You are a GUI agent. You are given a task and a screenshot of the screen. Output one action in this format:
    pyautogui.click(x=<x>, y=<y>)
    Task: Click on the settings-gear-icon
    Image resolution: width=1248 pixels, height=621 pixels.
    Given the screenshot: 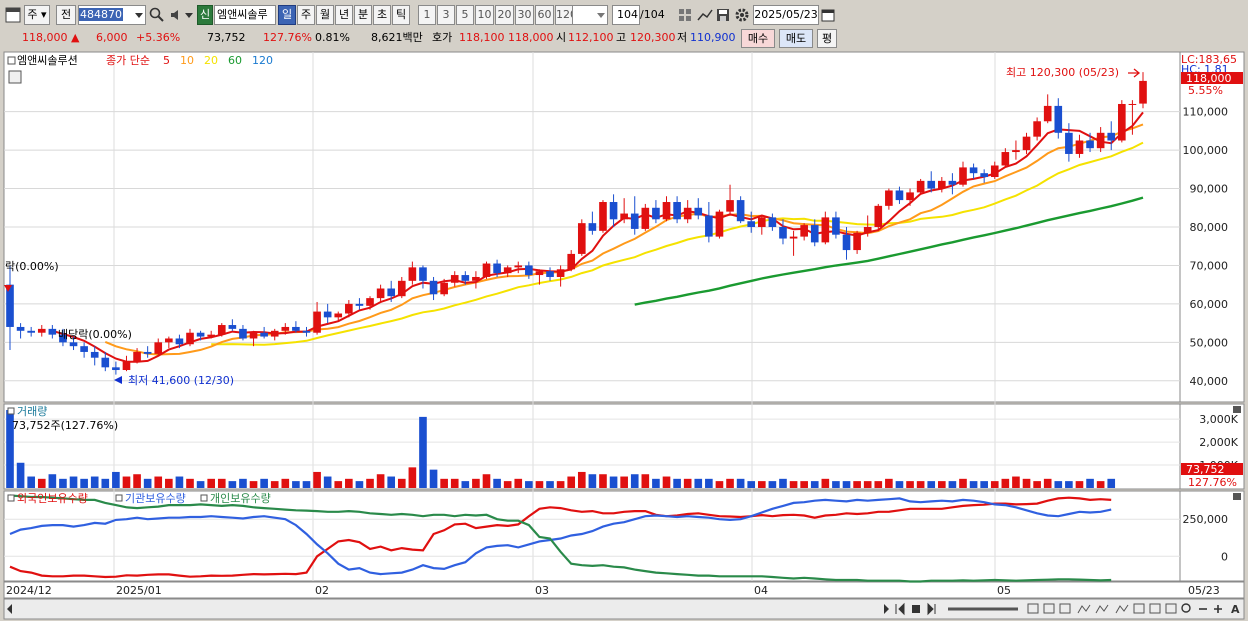 What is the action you would take?
    pyautogui.click(x=742, y=15)
    